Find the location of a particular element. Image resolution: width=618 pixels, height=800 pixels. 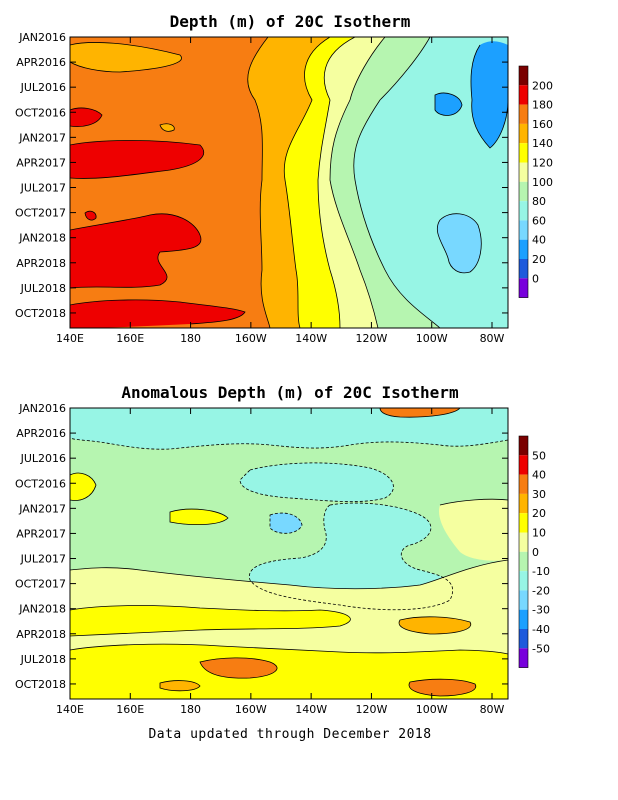

colorbar-label: 30 is located at coordinates (539, 494).